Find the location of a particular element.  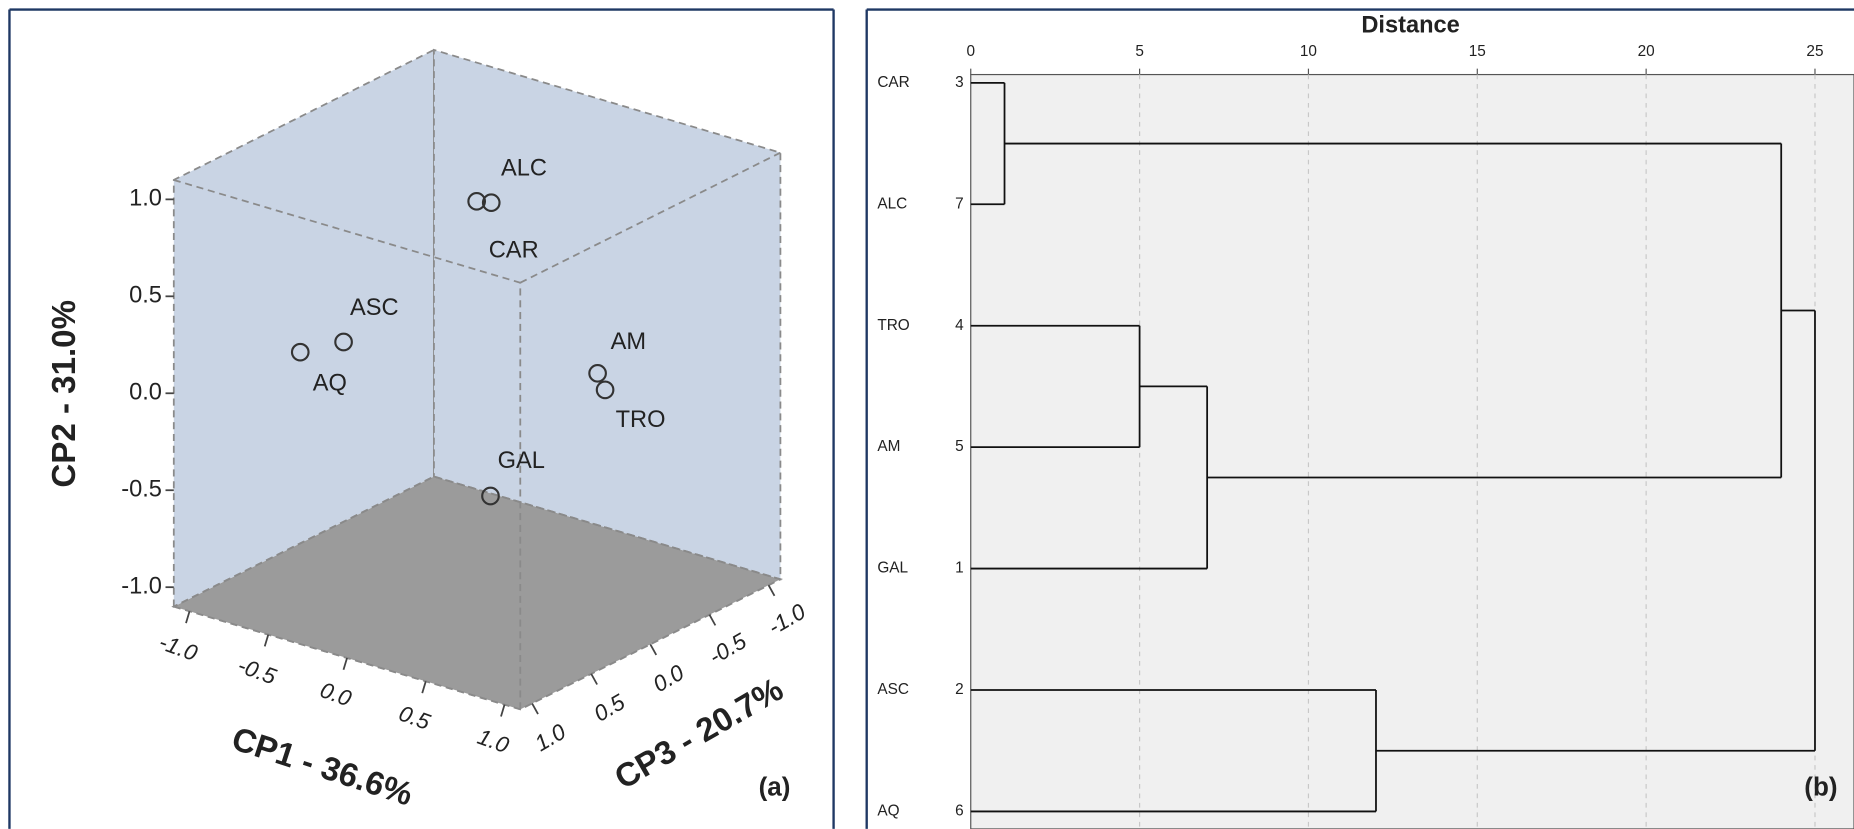

x-tick-label: 10 is located at coordinates (1308, 51).